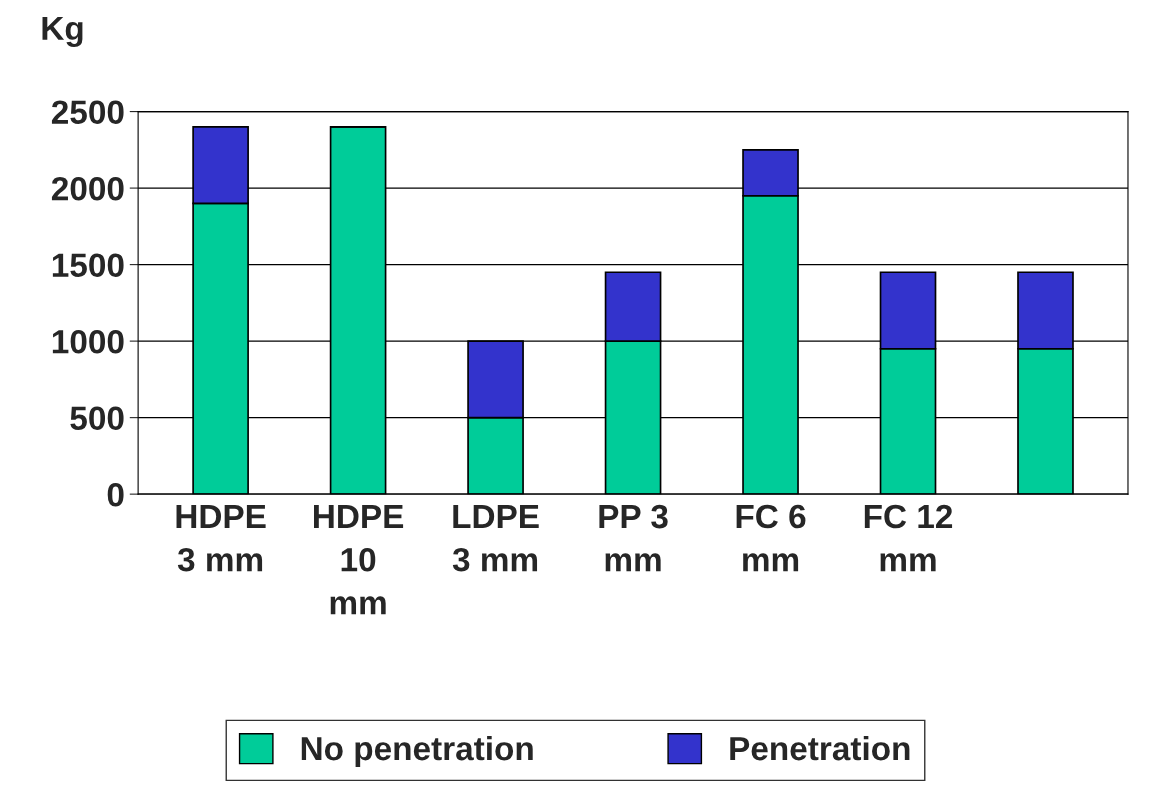 Image resolution: width=1151 pixels, height=797 pixels. I want to click on y-tick-label: 2500, so click(87, 112).